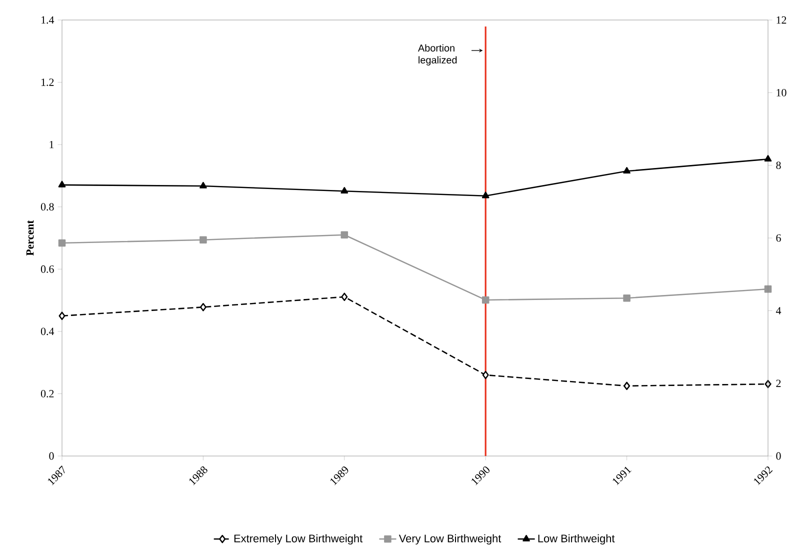 This screenshot has width=798, height=546. I want to click on y-tick-label: 1.4, so click(48, 20).